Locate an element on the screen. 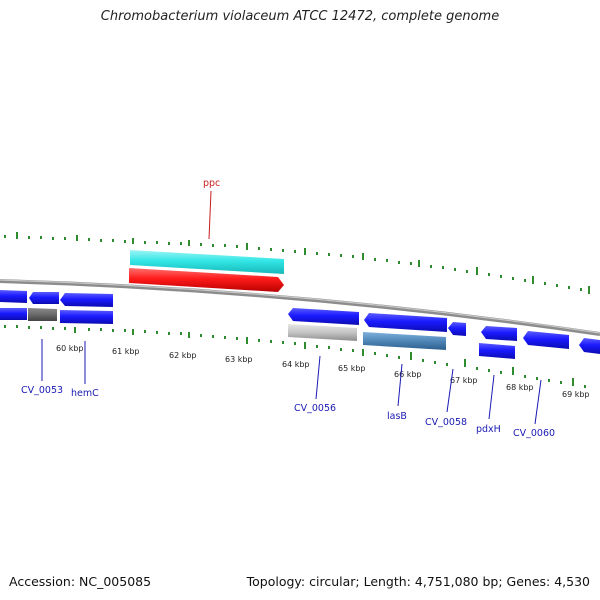 This screenshot has height=600, width=600. tick-label-60kbp: 60 kbp is located at coordinates (70, 348).